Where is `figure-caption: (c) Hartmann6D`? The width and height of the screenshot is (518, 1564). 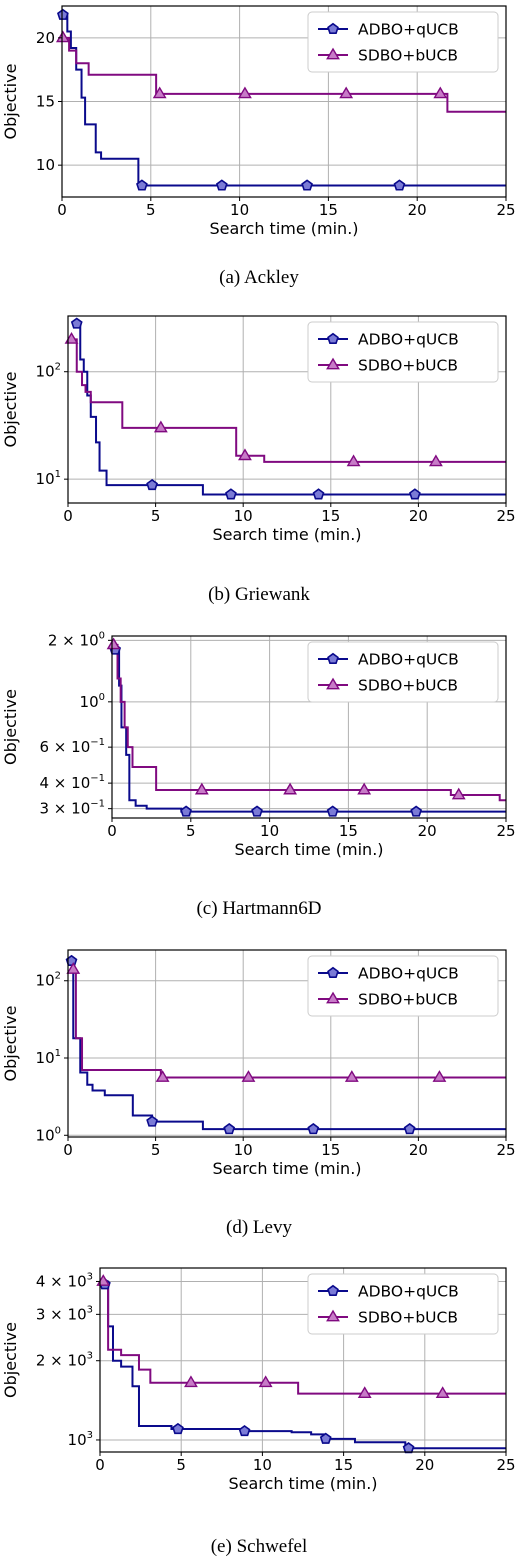 figure-caption: (c) Hartmann6D is located at coordinates (258, 908).